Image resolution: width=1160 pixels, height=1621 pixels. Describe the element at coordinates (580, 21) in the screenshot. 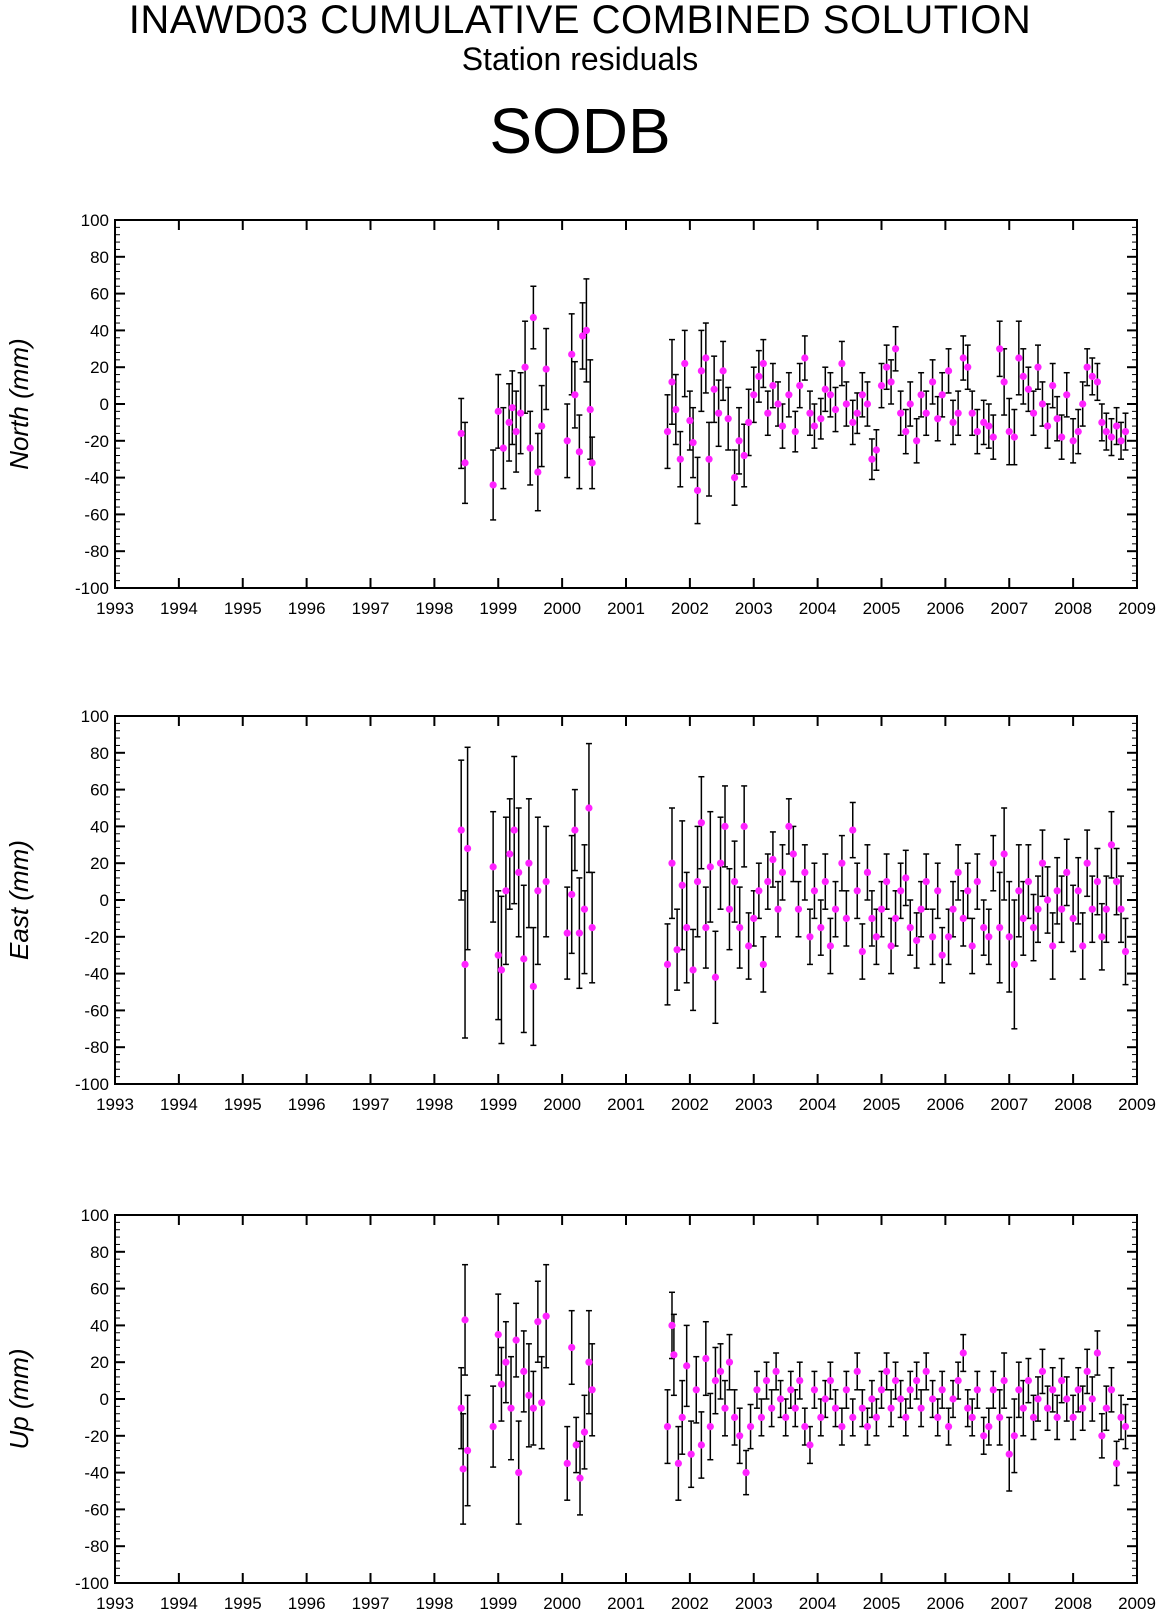

I see `main-title: INAWD03 CUMULATIVE COMBINED SOLUTION` at that location.